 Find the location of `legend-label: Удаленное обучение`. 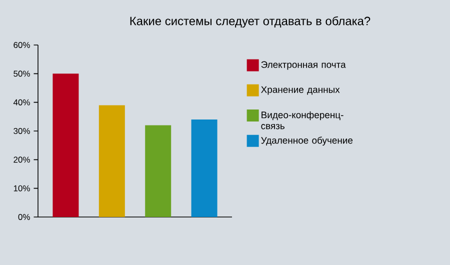

legend-label: Удаленное обучение is located at coordinates (307, 141).